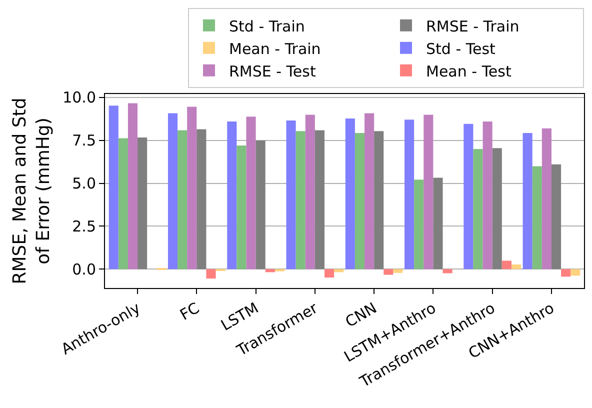  What do you see at coordinates (84, 269) in the screenshot?
I see `y-tick-label: 0.0` at bounding box center [84, 269].